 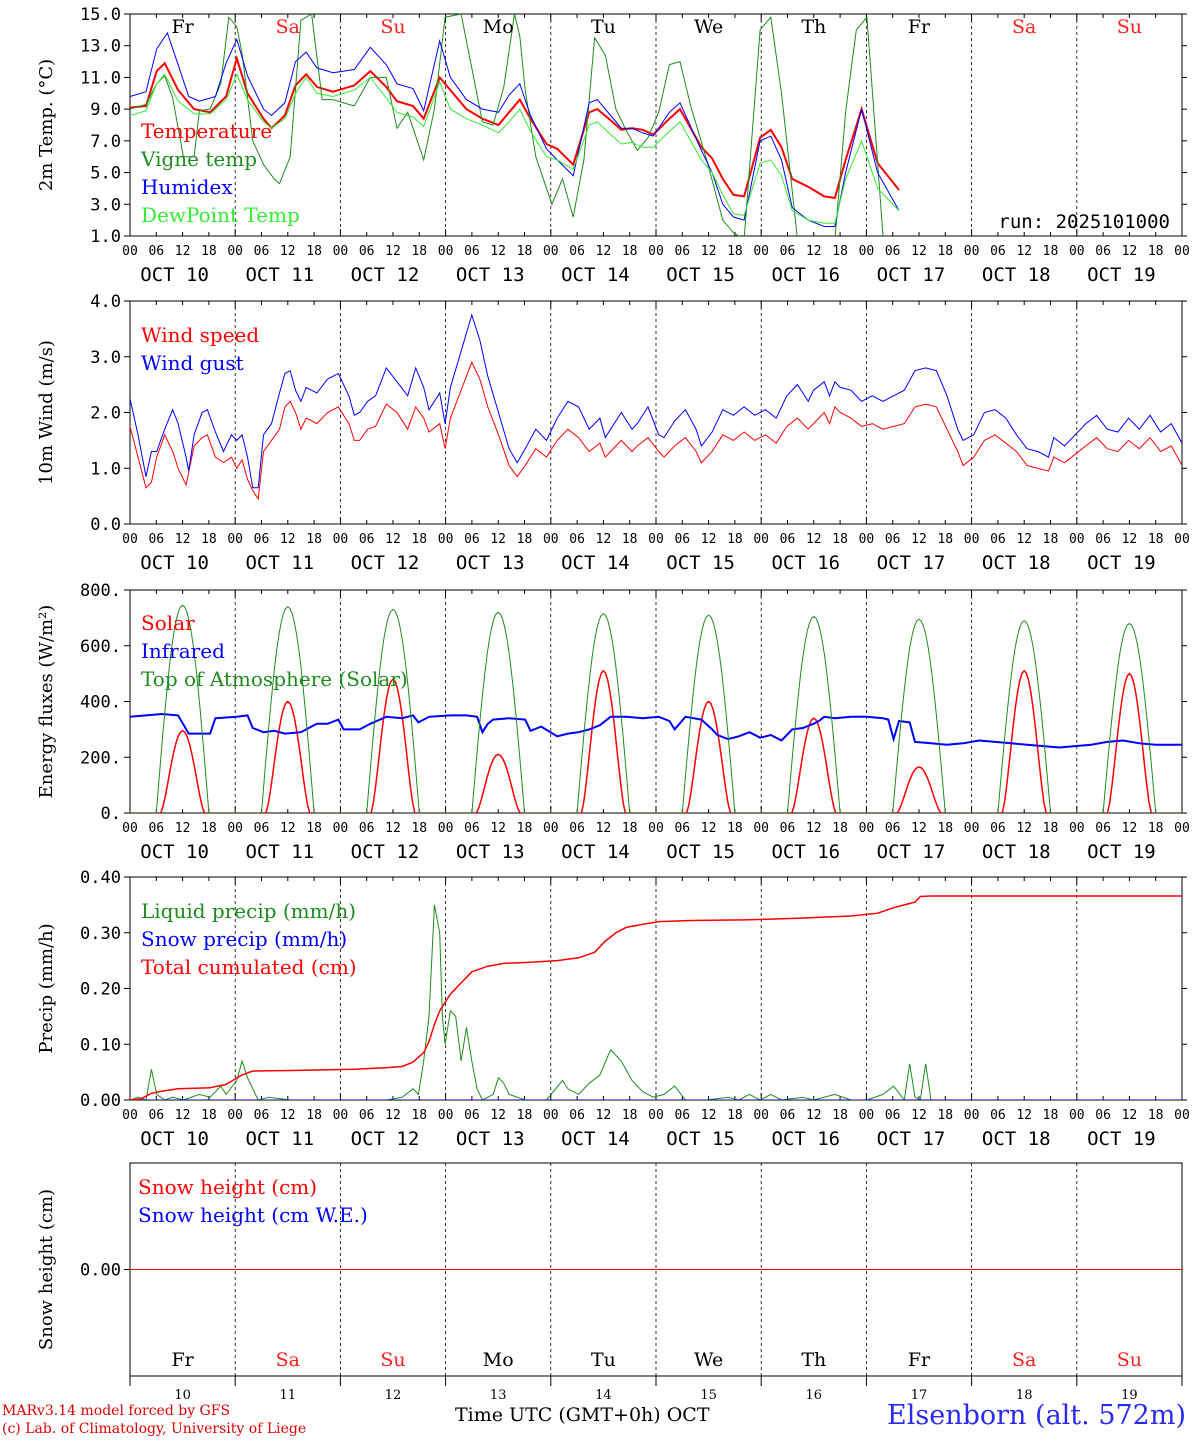 I want to click on day-of-week-label: Su, so click(x=392, y=27).